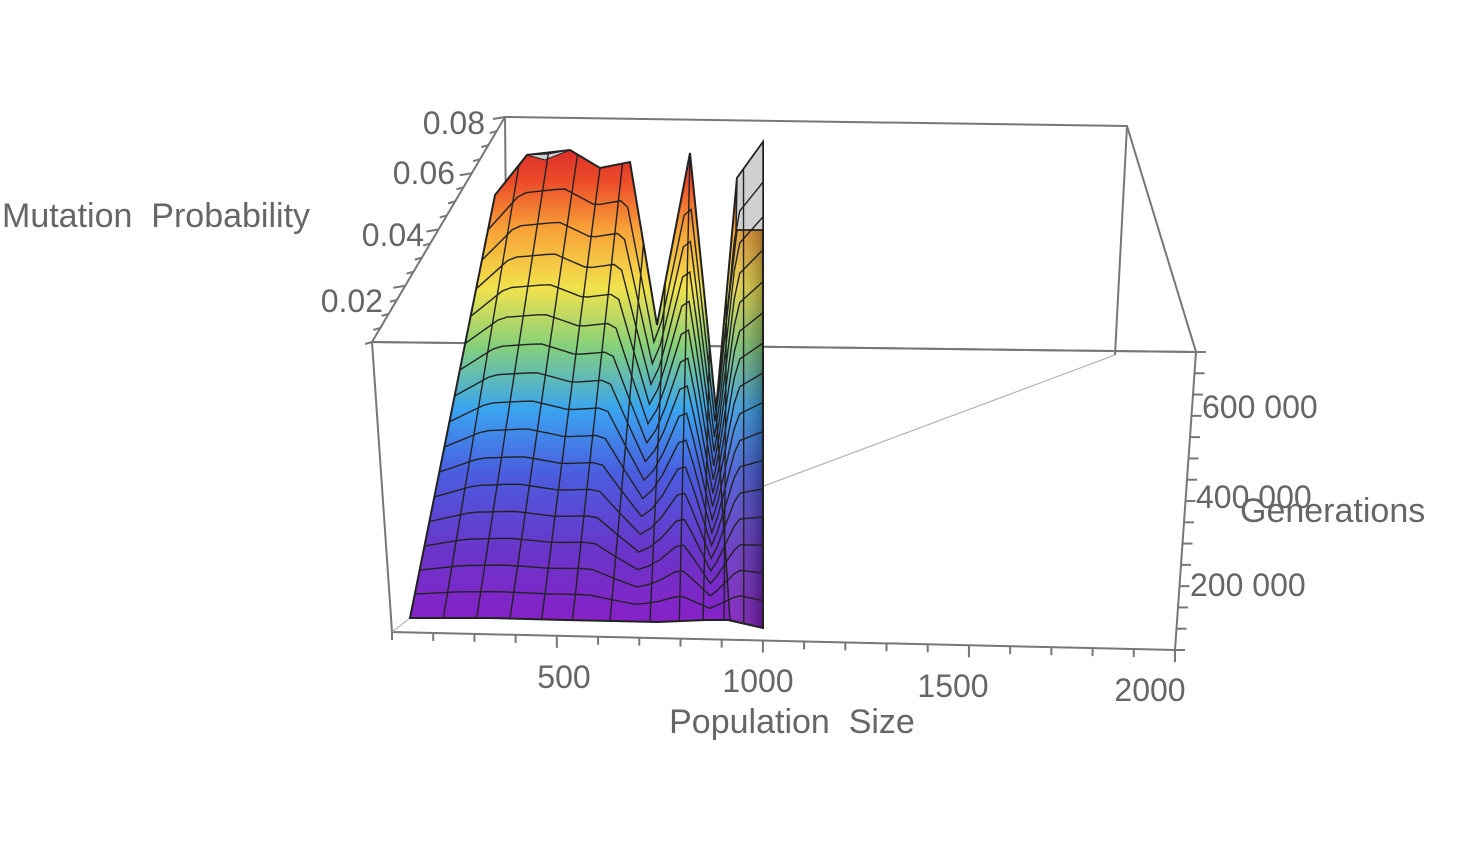 Image resolution: width=1480 pixels, height=846 pixels. I want to click on y-tick-label: 200 000, so click(1248, 585).